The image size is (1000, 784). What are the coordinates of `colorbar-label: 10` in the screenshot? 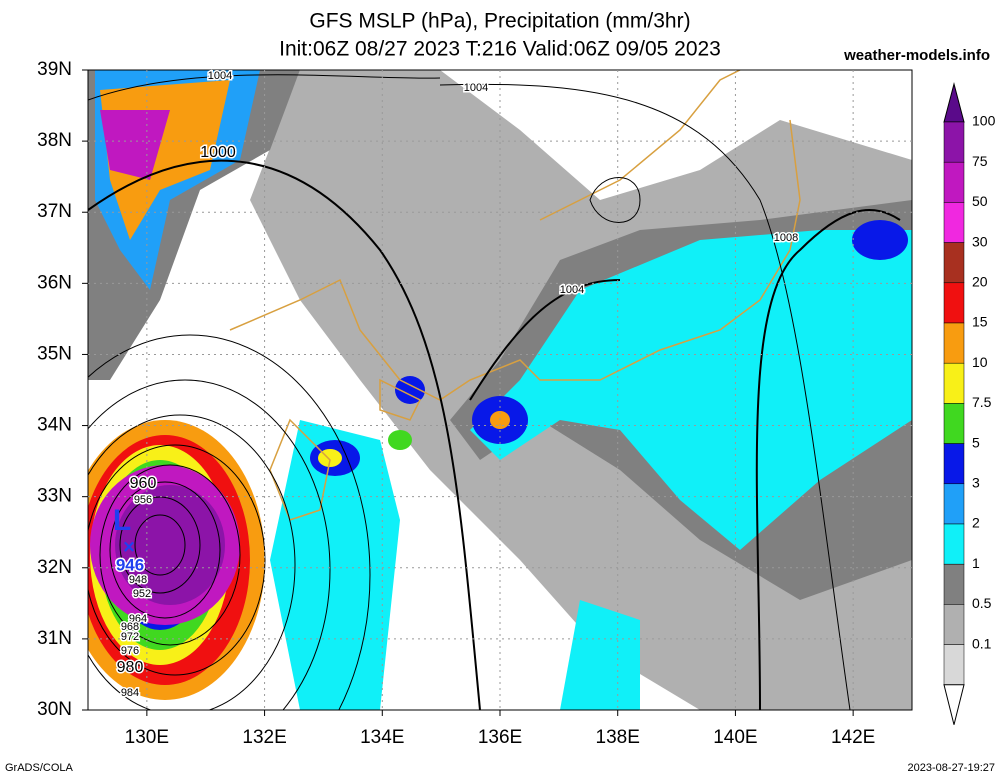 It's located at (980, 362).